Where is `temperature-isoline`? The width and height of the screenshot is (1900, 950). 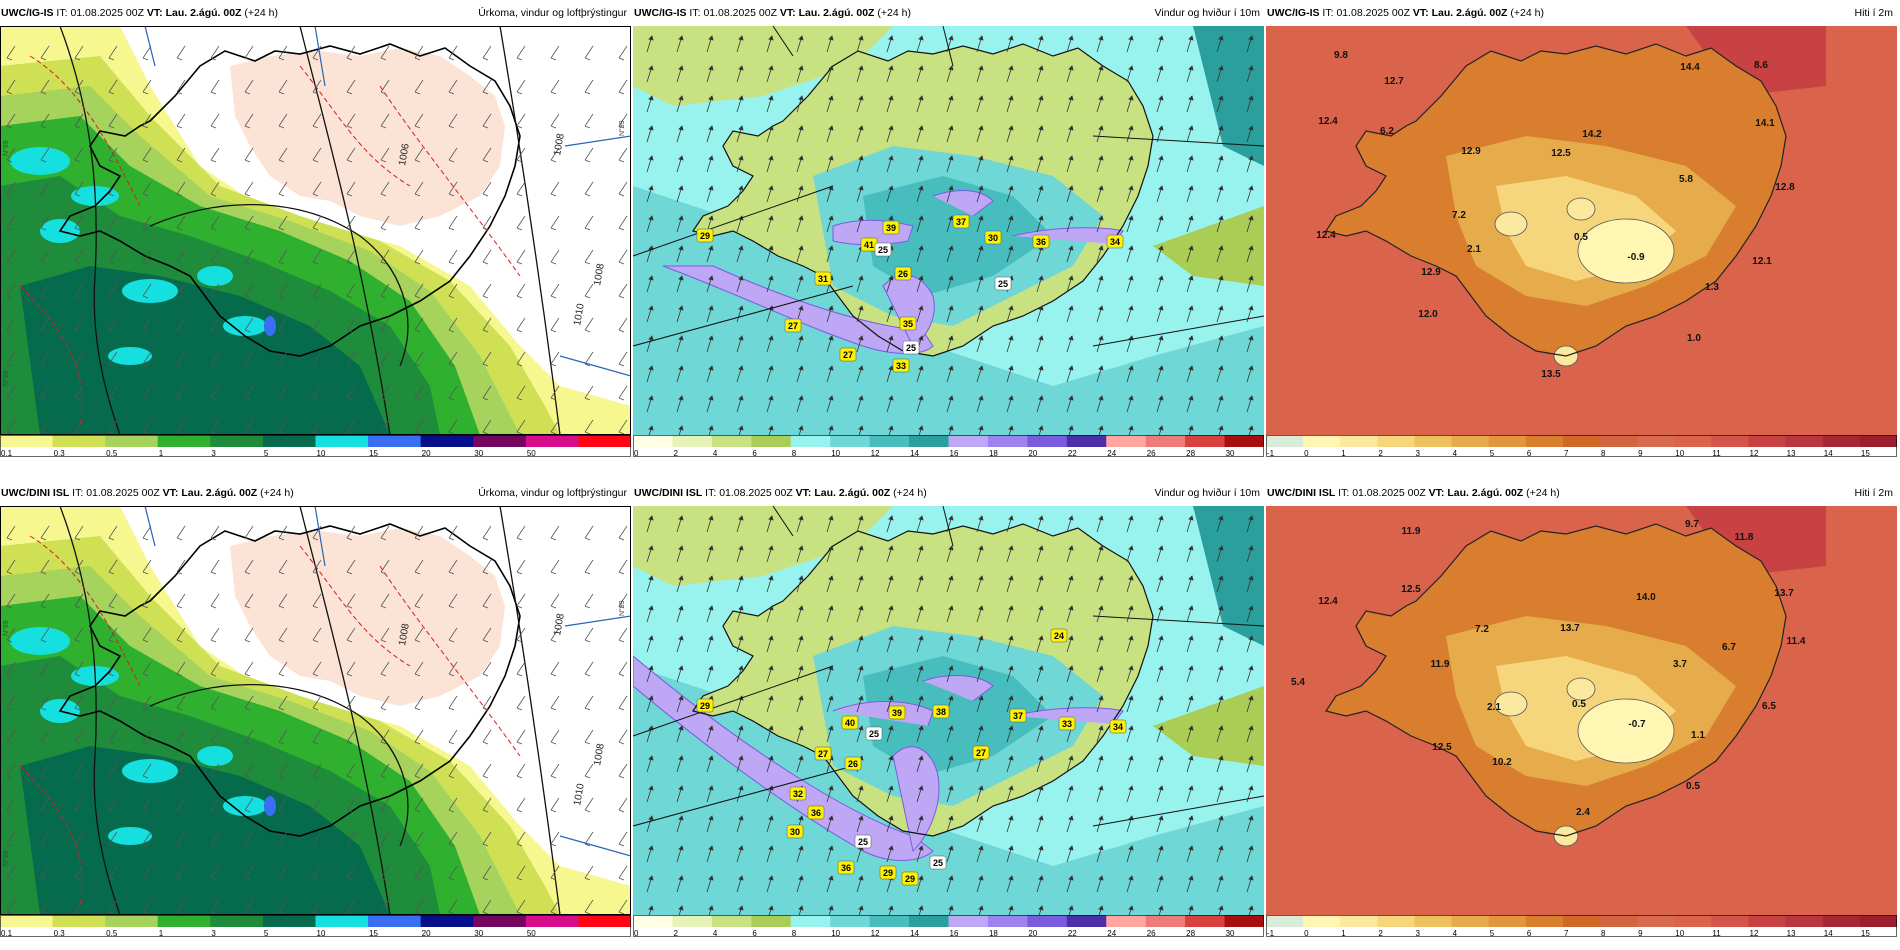 temperature-isoline is located at coordinates (355, 126).